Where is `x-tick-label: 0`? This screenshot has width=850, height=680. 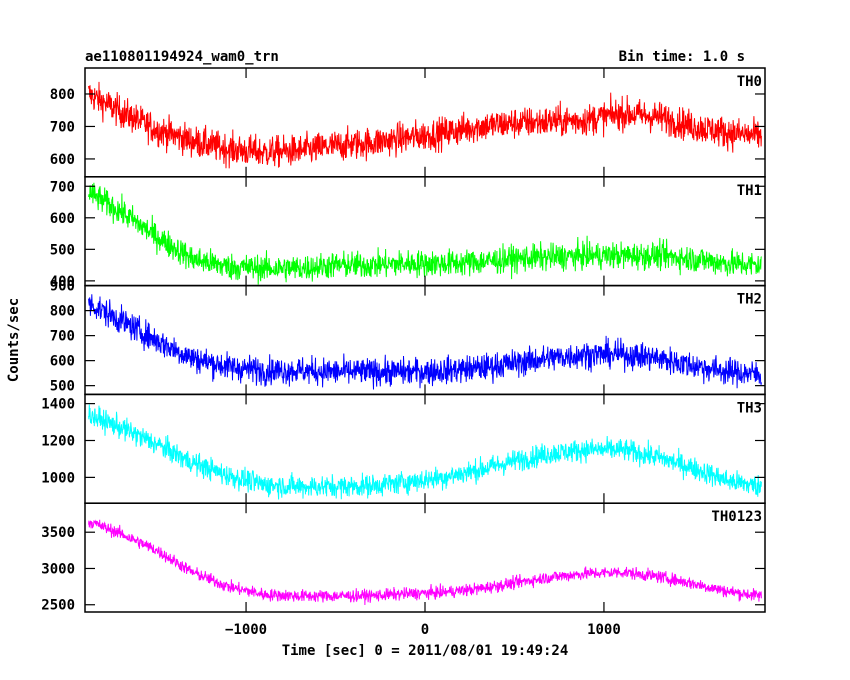 x-tick-label: 0 is located at coordinates (425, 630).